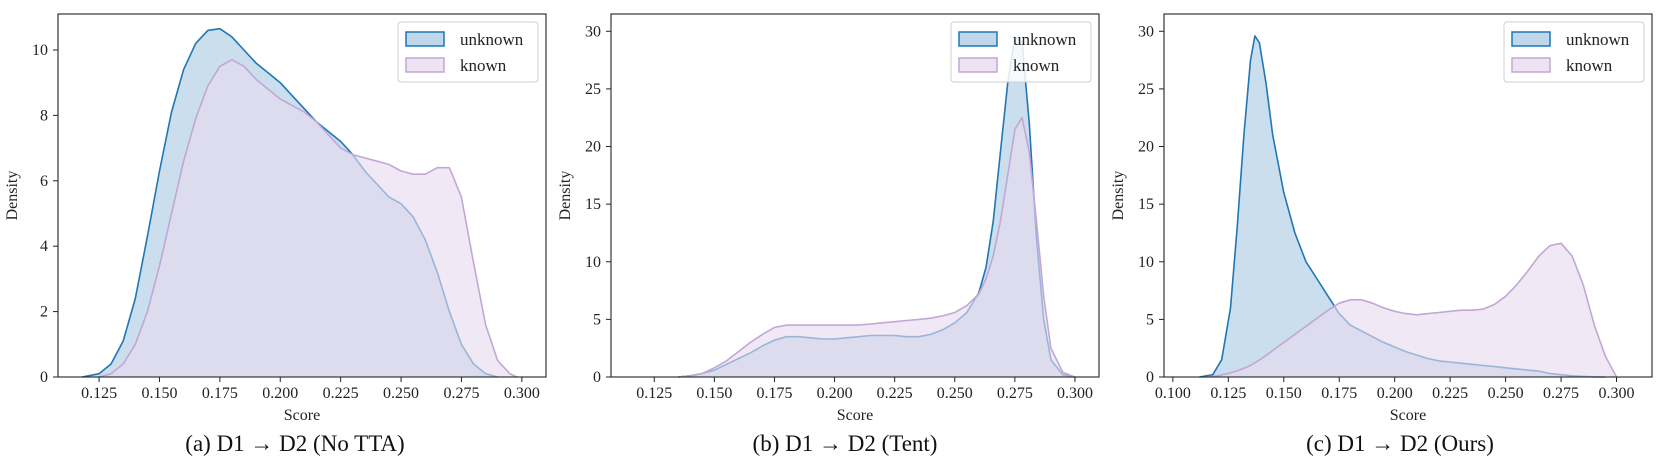  I want to click on x-tick-label: 0.100, so click(1173, 393).